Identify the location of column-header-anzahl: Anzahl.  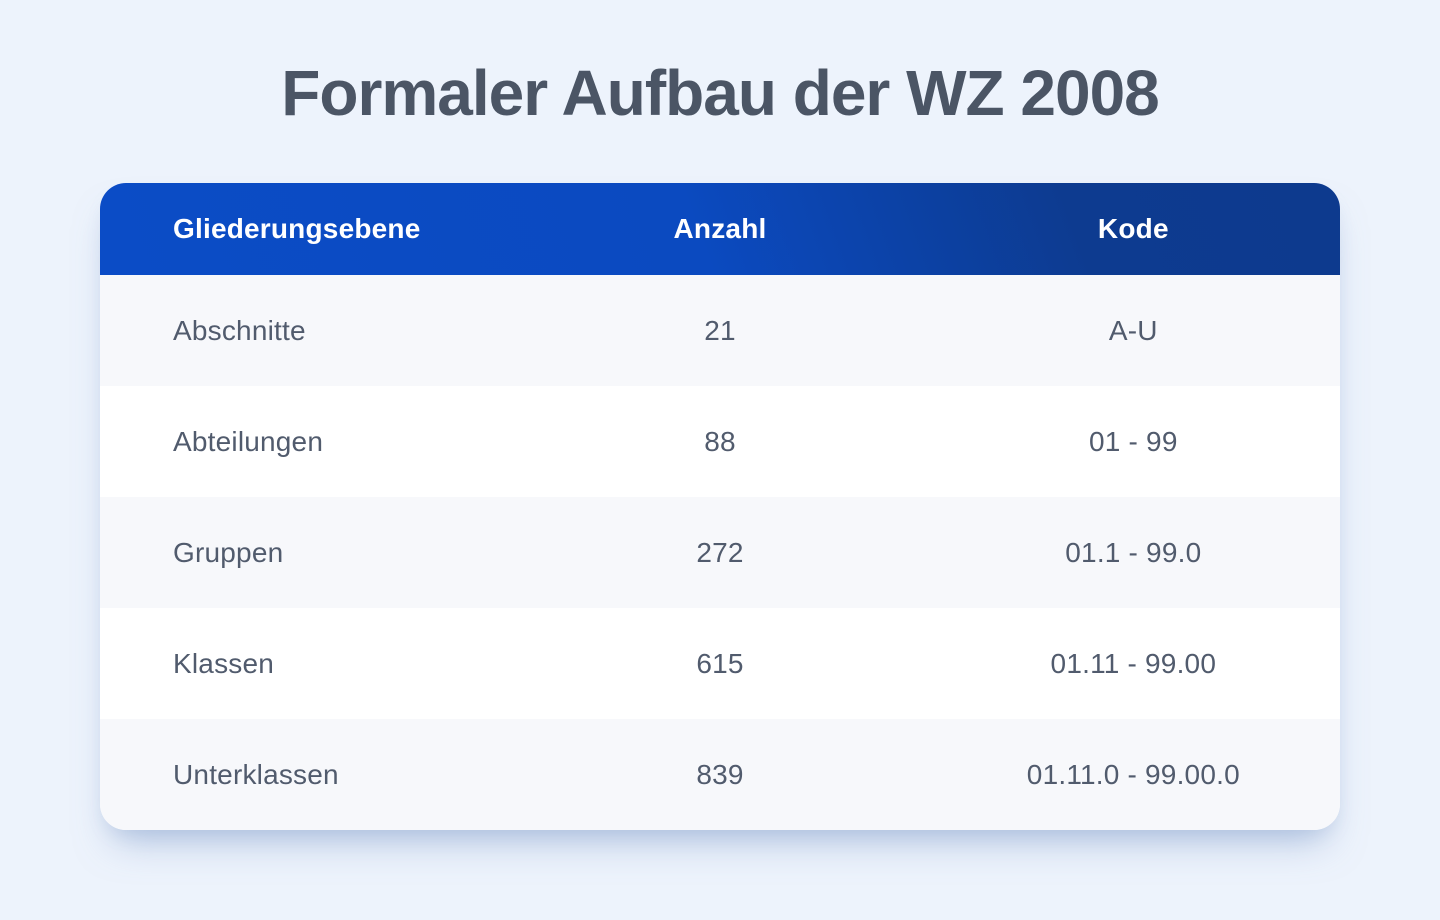
(720, 229).